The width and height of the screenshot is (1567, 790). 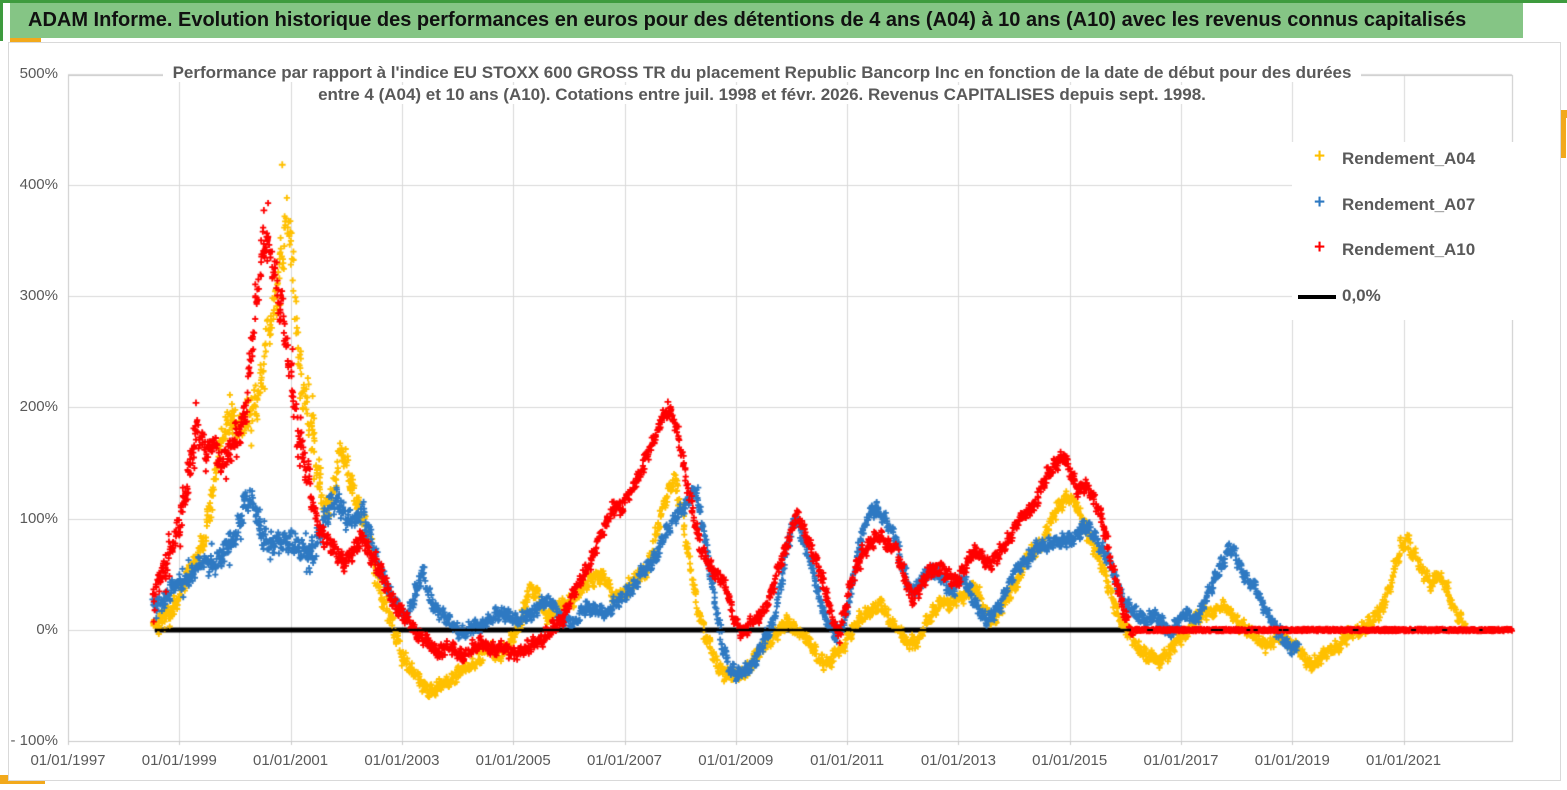 What do you see at coordinates (291, 760) in the screenshot?
I see `x-axis-label: 01/01/2001` at bounding box center [291, 760].